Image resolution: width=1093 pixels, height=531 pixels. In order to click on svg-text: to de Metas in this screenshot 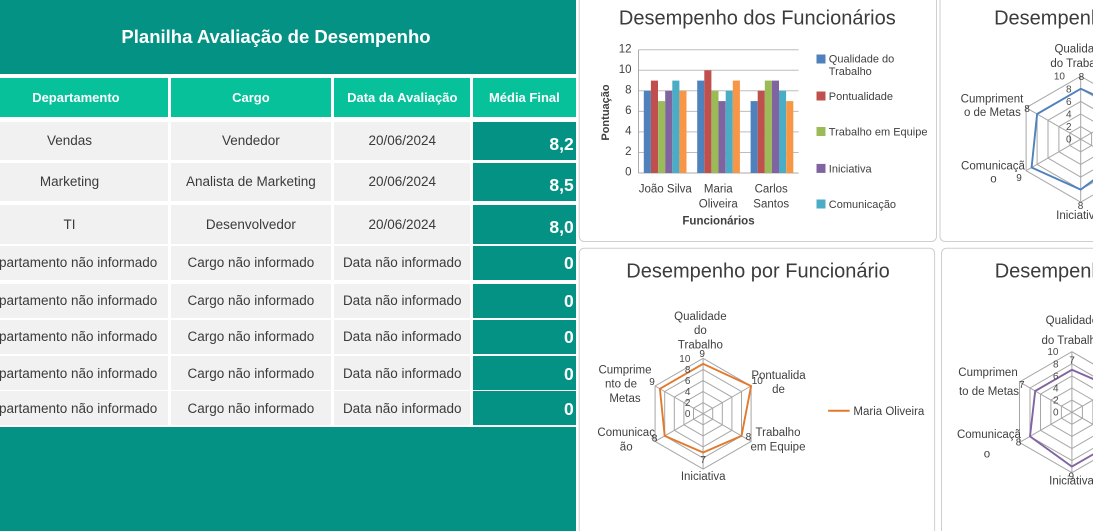, I will do `click(989, 392)`.